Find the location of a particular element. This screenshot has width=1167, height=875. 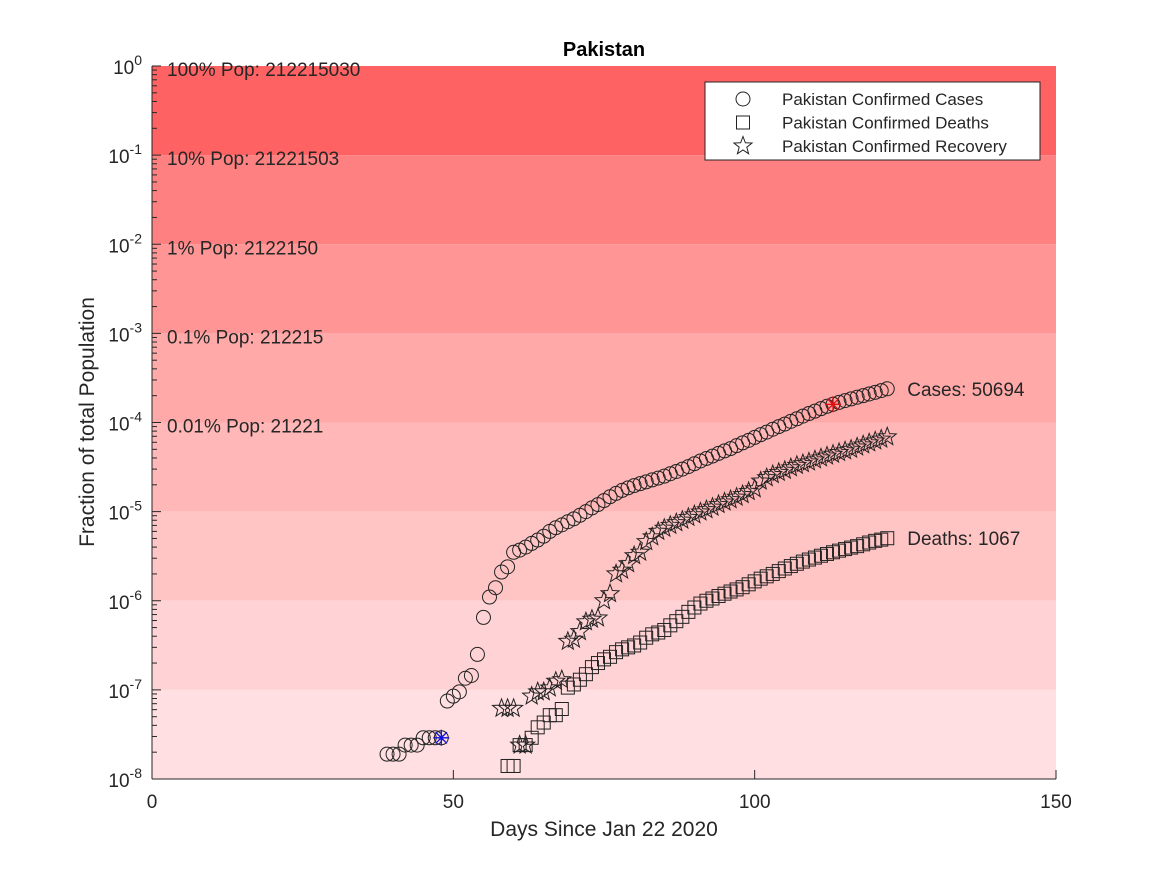

y-tick-exponent: 0 is located at coordinates (138, 60).